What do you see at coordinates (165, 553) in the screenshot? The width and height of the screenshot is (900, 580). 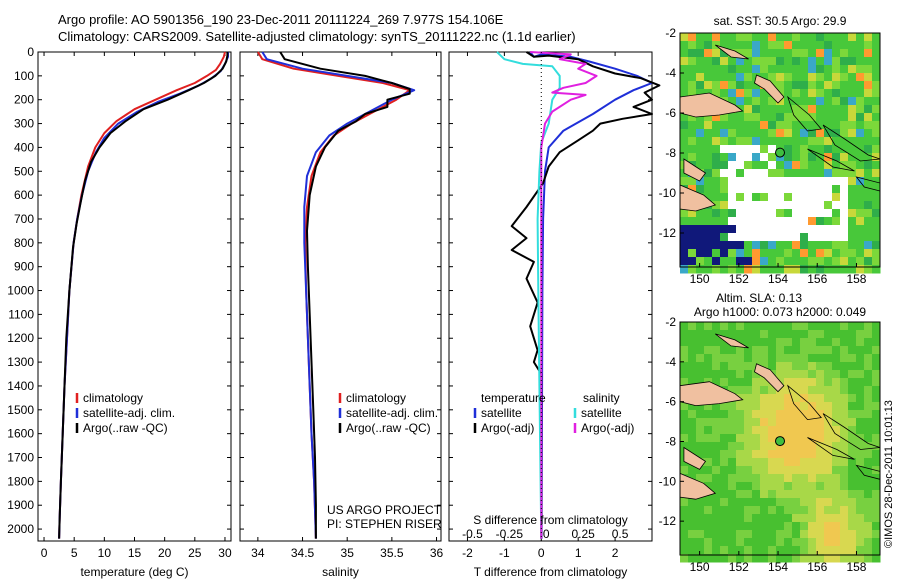 I see `temperature-xtick-label: 20` at bounding box center [165, 553].